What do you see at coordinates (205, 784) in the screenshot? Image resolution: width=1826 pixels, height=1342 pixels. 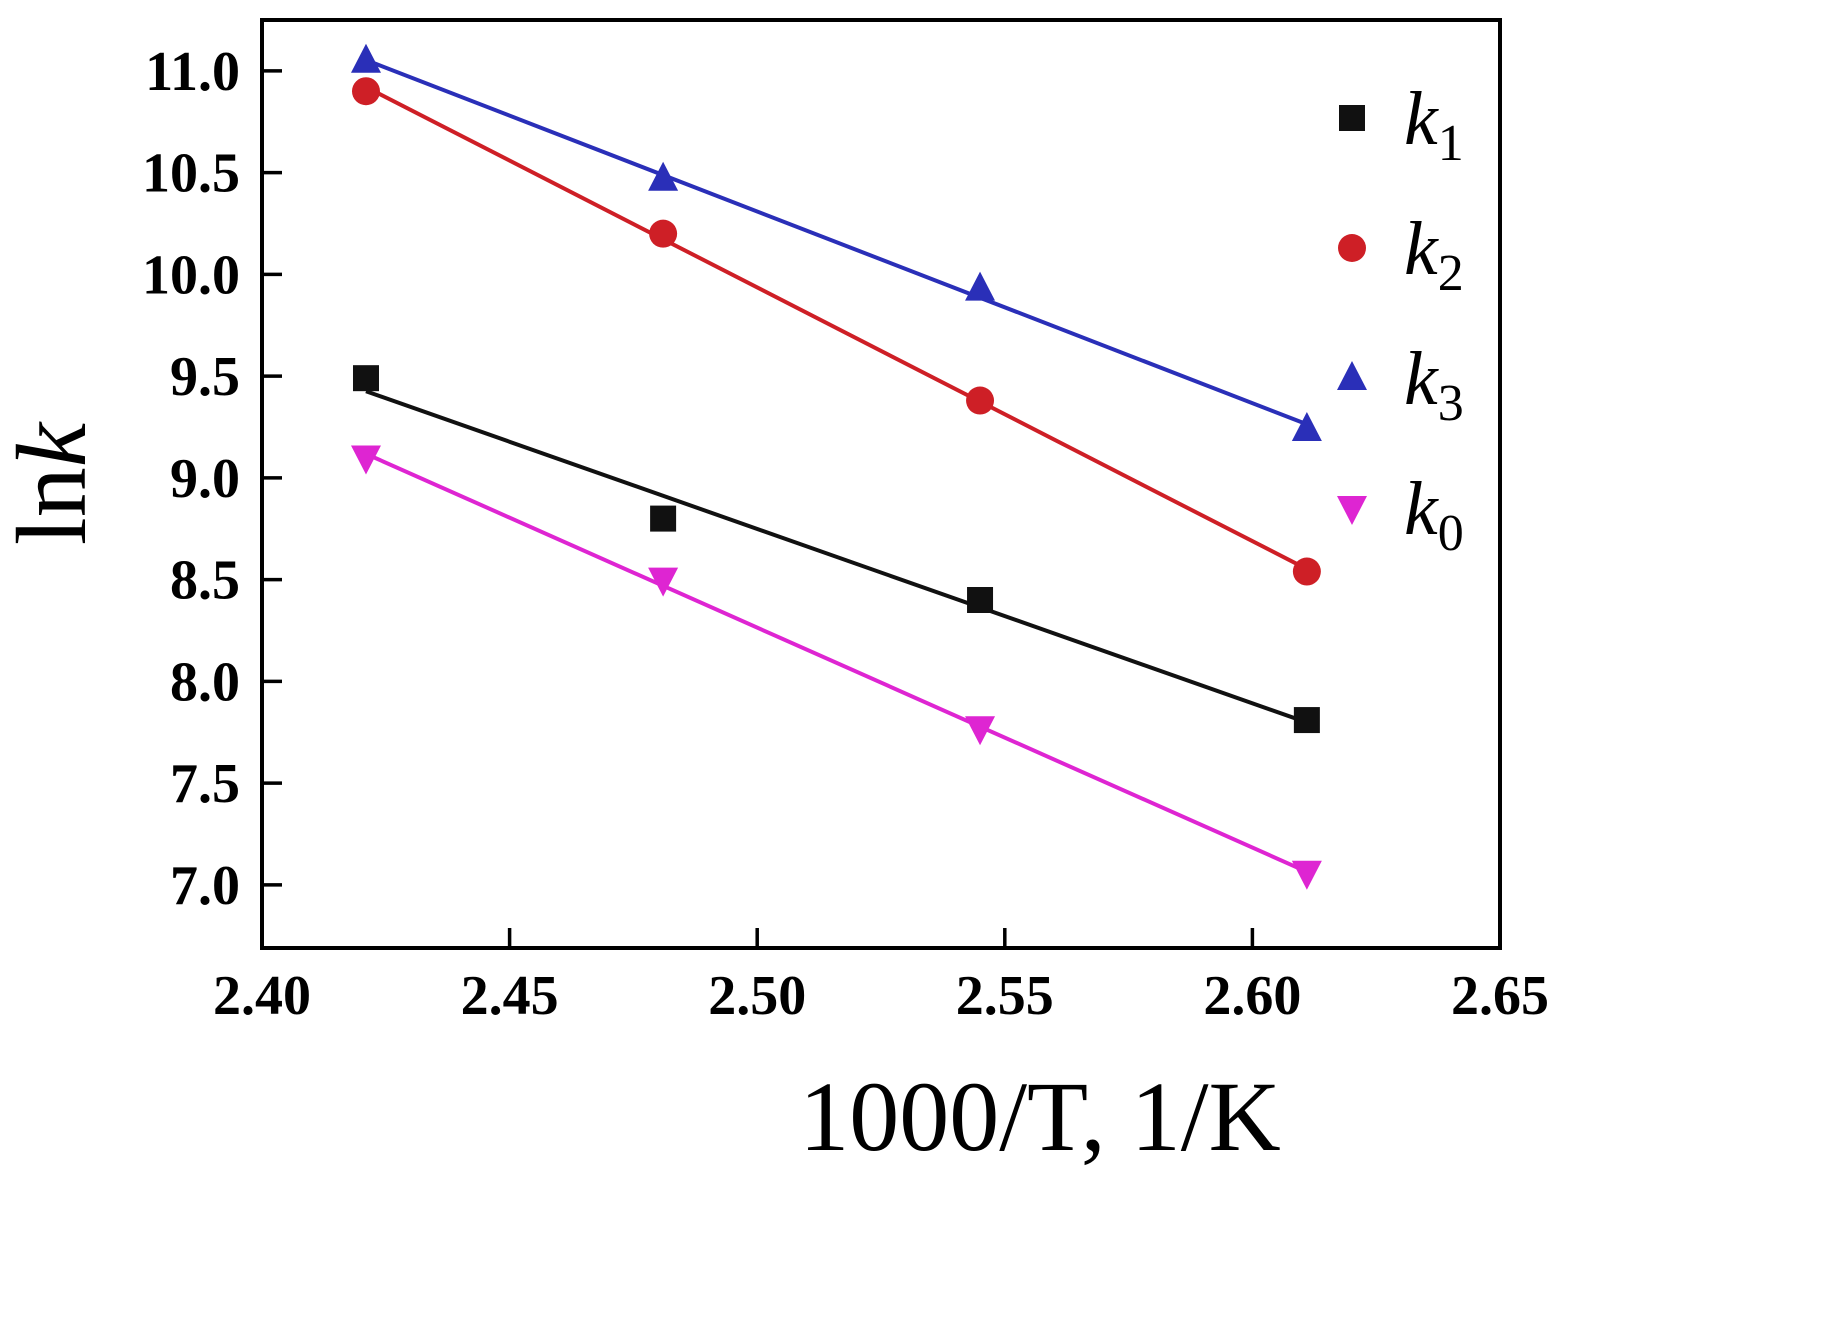 I see `y-tick-label: 7.5` at bounding box center [205, 784].